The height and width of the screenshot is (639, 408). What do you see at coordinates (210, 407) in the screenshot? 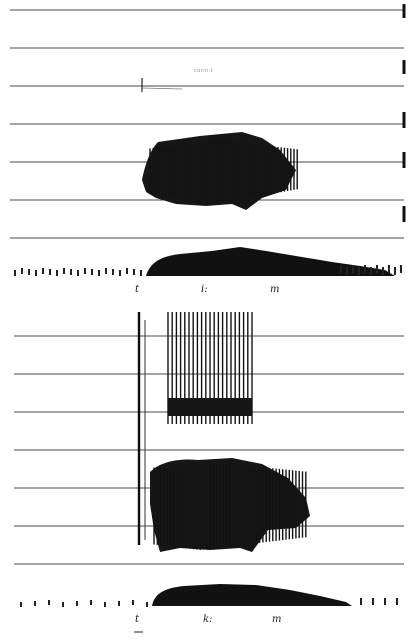
I see `formant-band` at bounding box center [210, 407].